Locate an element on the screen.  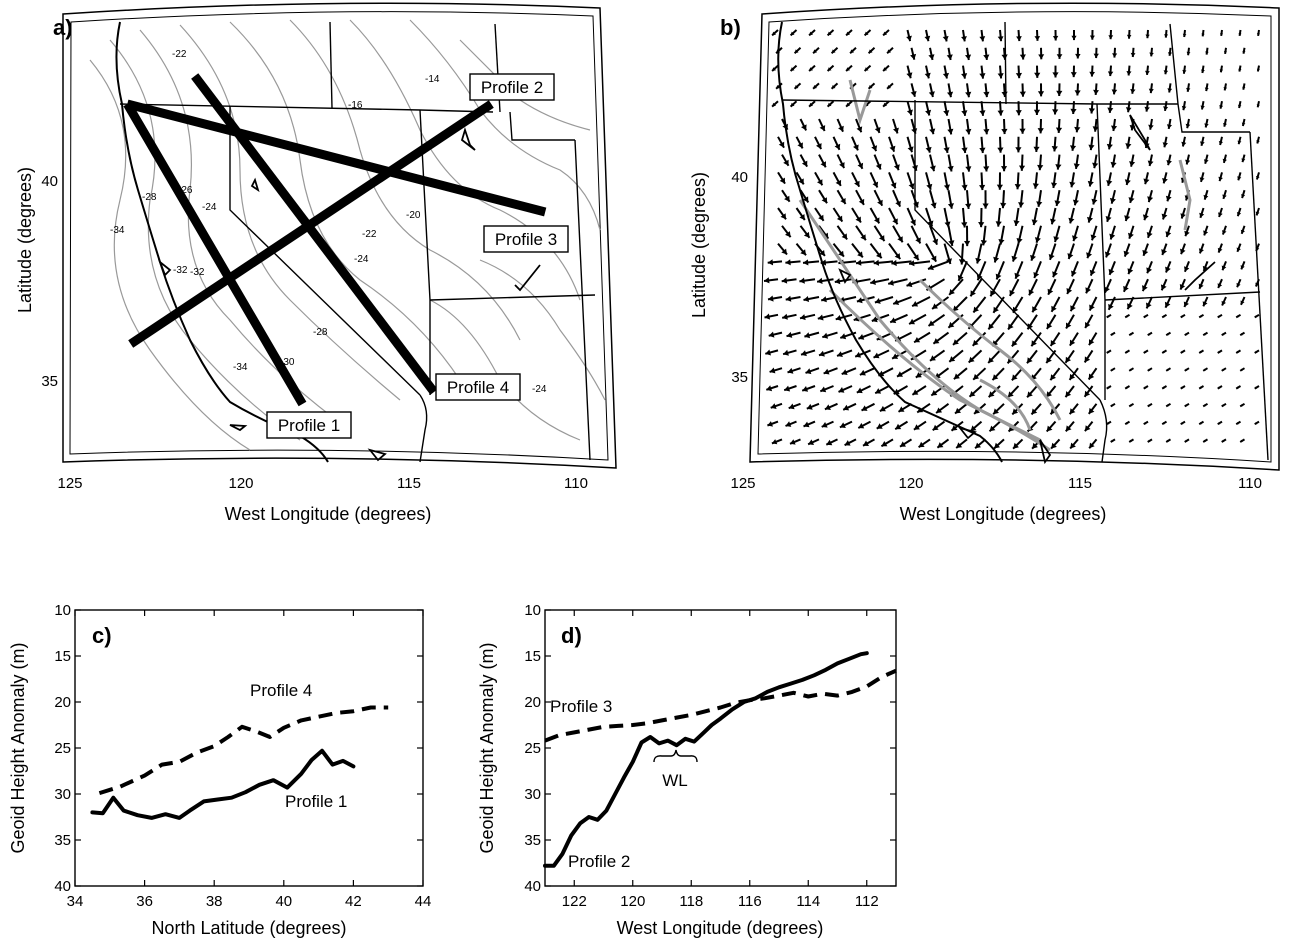
profile-2-callout-box is located at coordinates (512, 87).